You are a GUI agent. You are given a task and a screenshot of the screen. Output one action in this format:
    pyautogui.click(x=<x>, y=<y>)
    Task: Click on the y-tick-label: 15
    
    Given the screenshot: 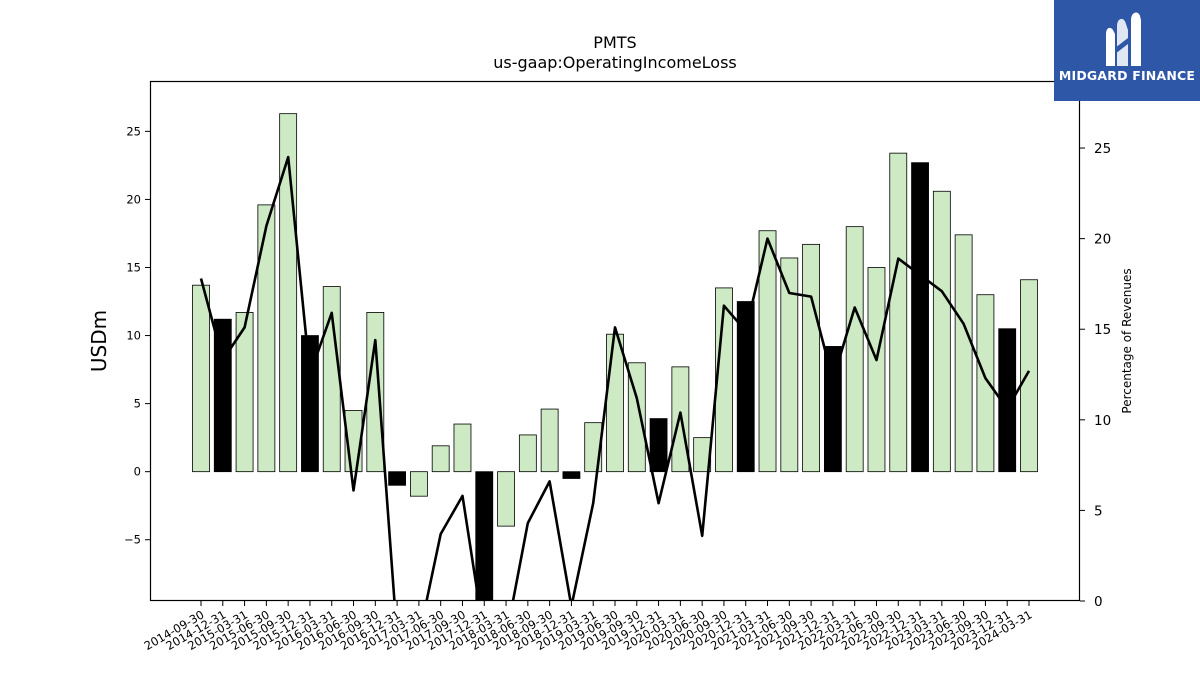 What is the action you would take?
    pyautogui.click(x=133, y=267)
    